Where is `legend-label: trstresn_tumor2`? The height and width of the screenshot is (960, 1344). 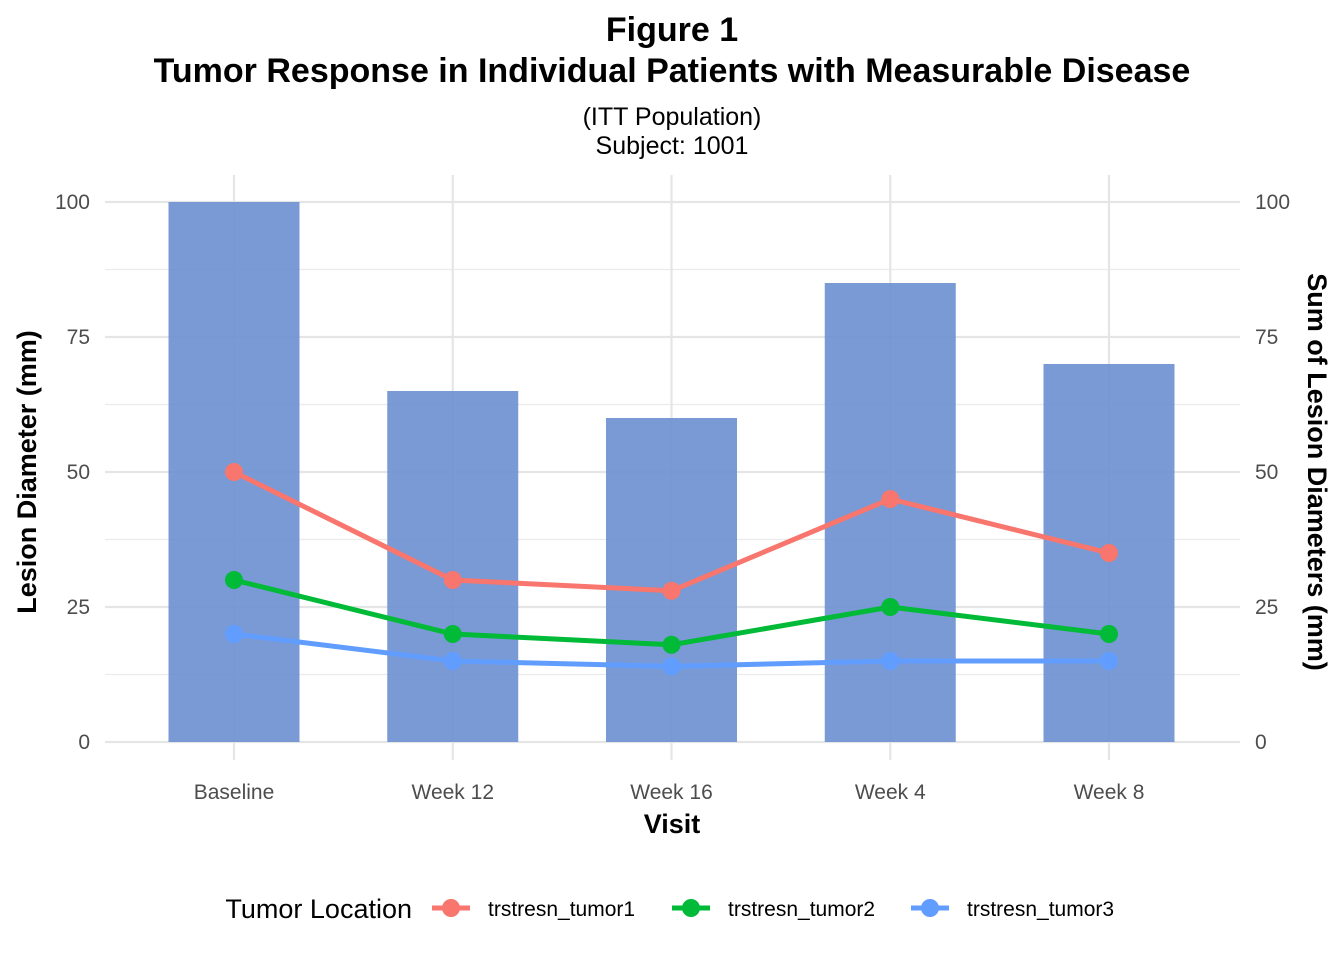
legend-label: trstresn_tumor2 is located at coordinates (801, 909).